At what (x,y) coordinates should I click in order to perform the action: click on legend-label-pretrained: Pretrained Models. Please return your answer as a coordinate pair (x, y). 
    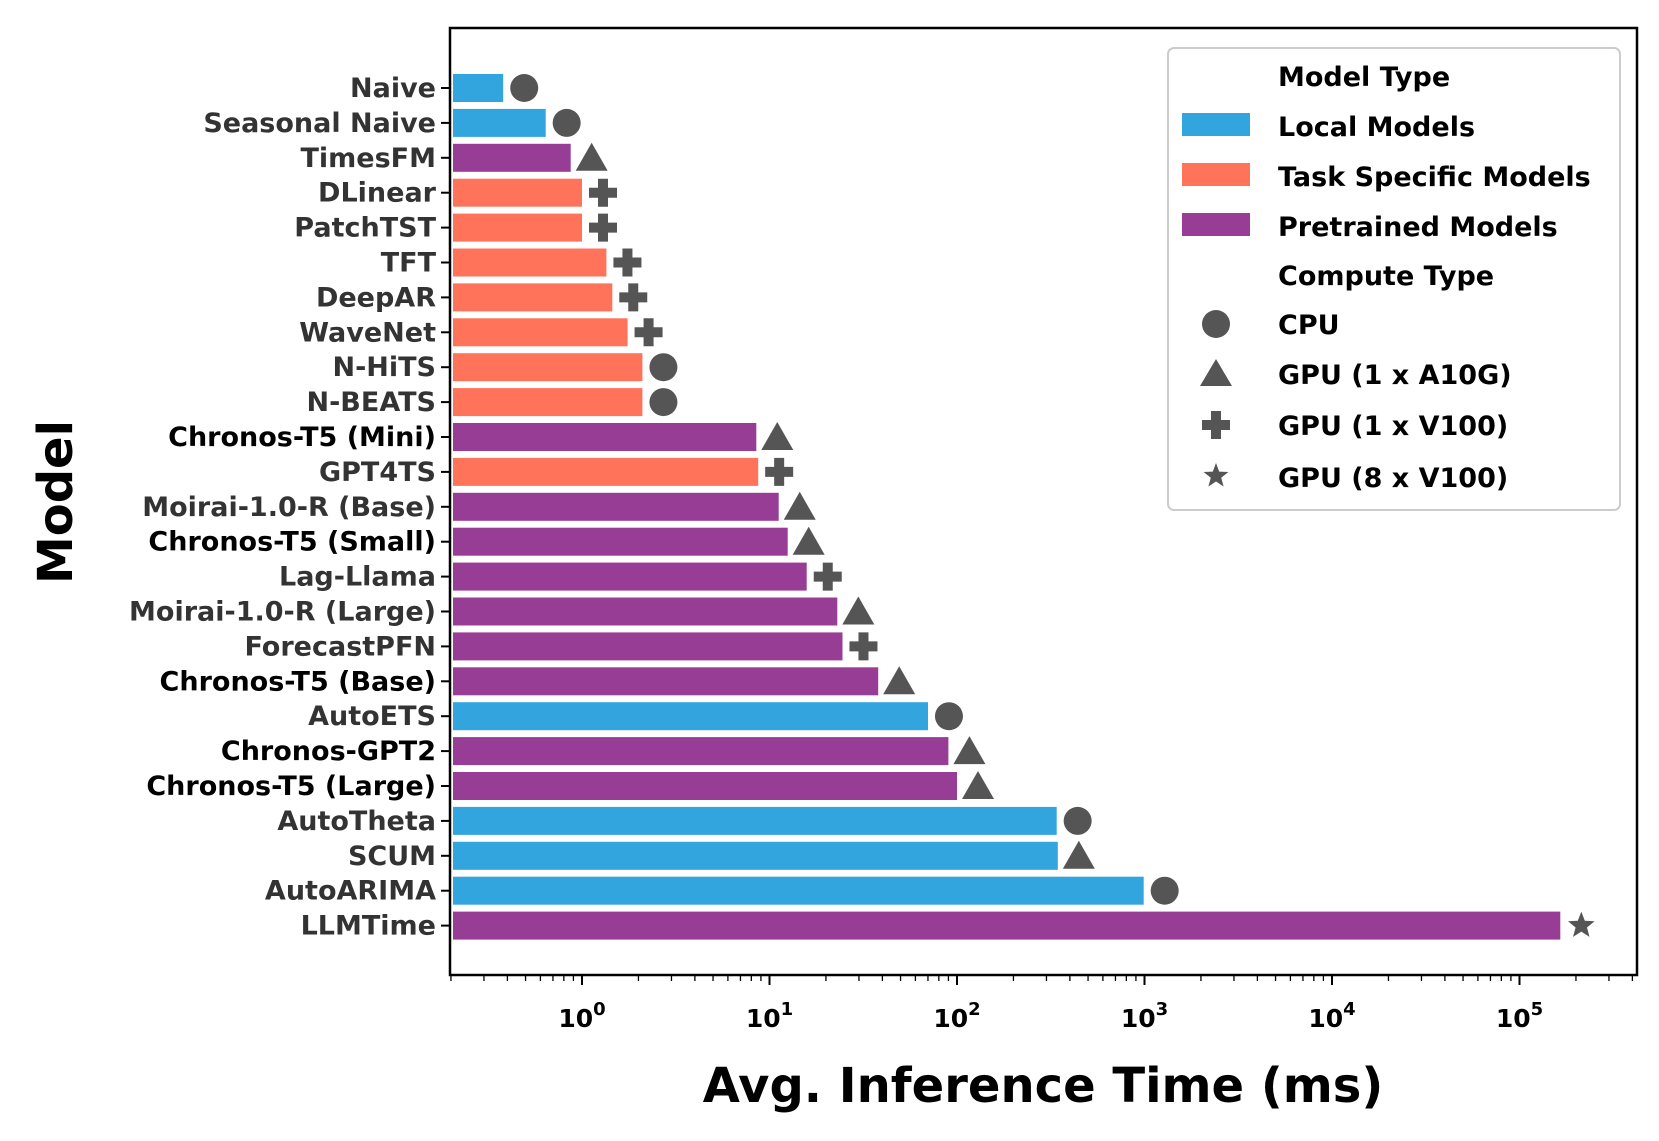
    Looking at the image, I should click on (1418, 227).